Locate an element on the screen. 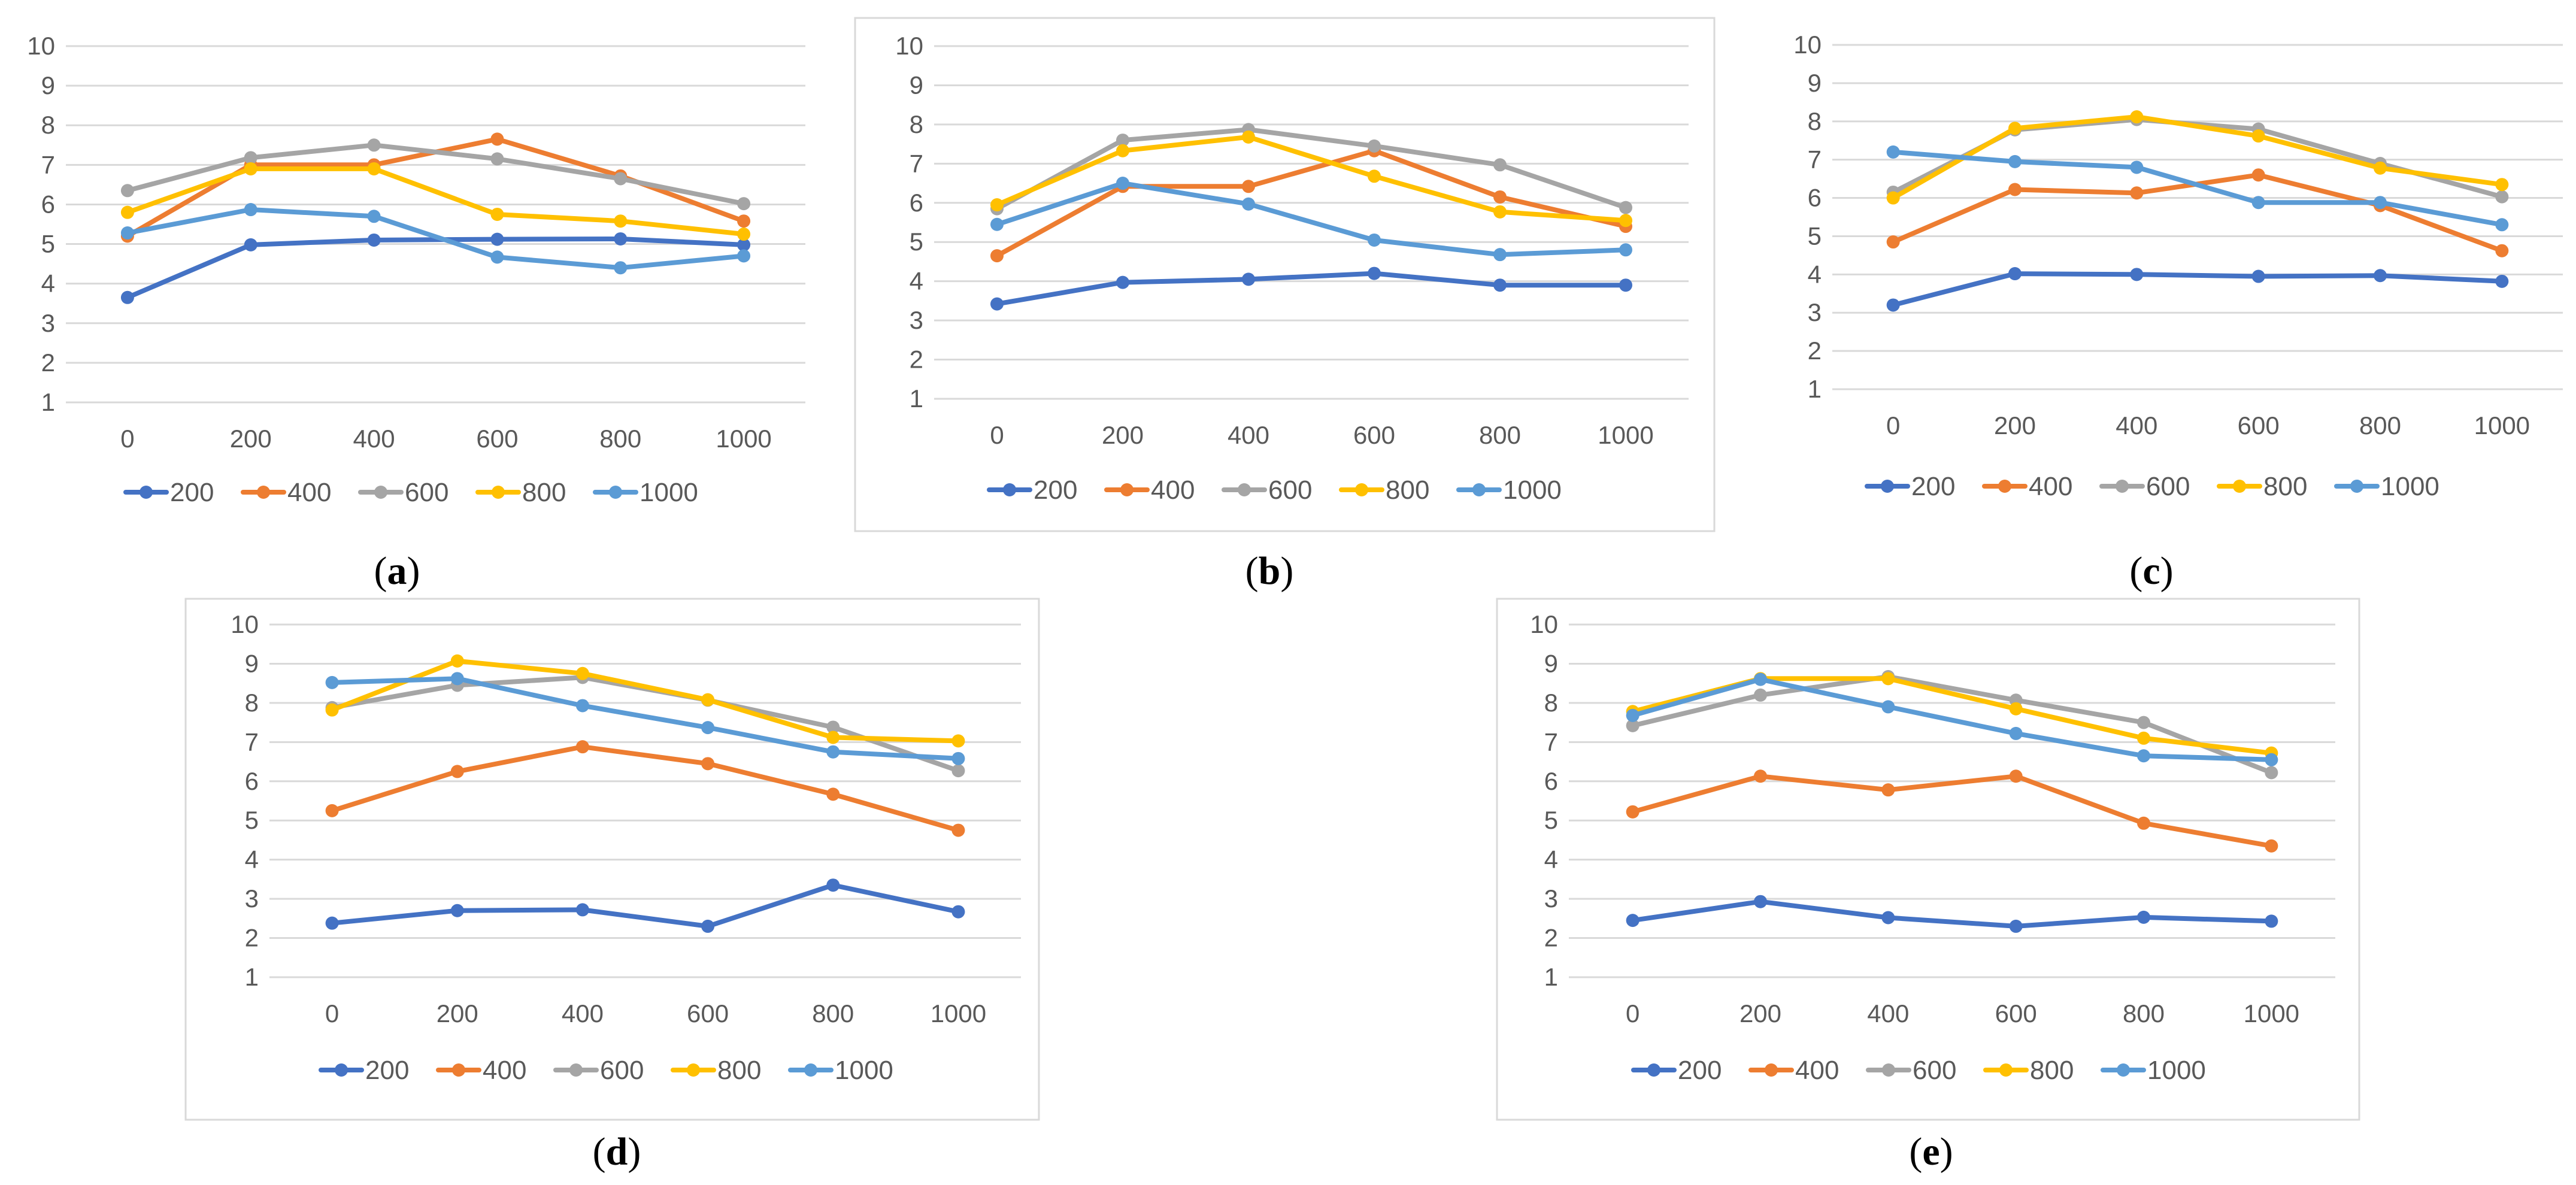  chart-b-legend-800-marker is located at coordinates (1361, 489).